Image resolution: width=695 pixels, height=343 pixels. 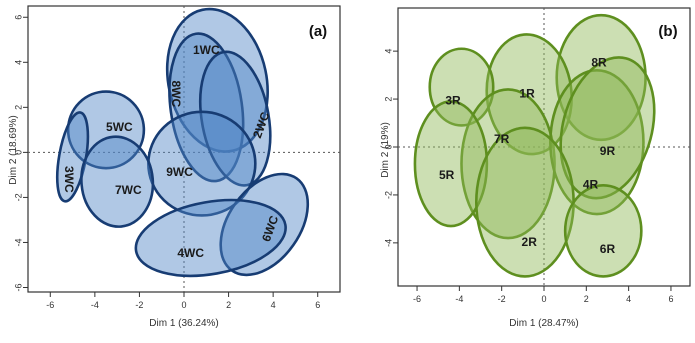 I want to click on confidence-ellipse-5r, so click(x=451, y=164).